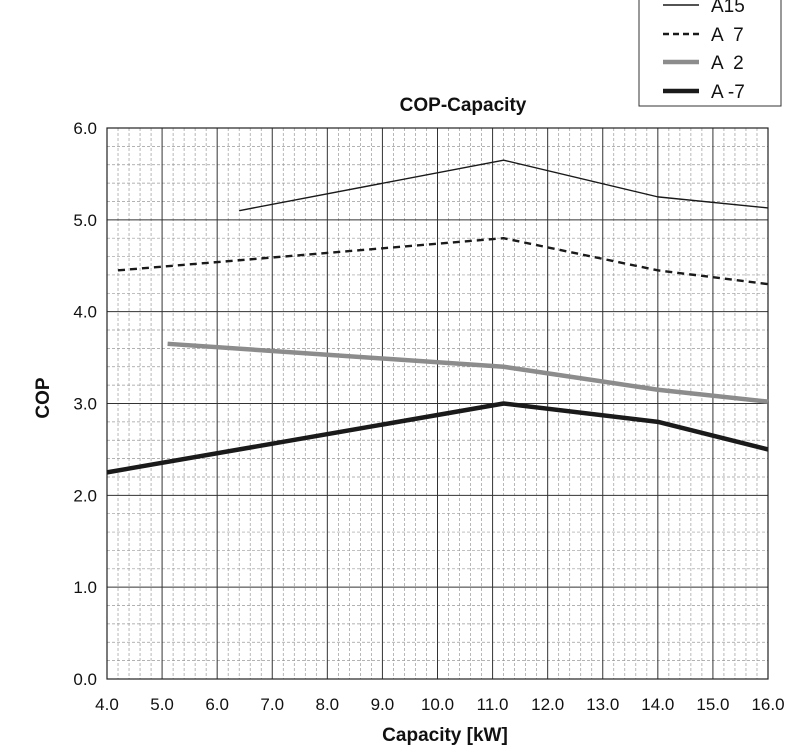 Image resolution: width=800 pixels, height=745 pixels. What do you see at coordinates (85, 587) in the screenshot?
I see `y-tick-label: 1.0` at bounding box center [85, 587].